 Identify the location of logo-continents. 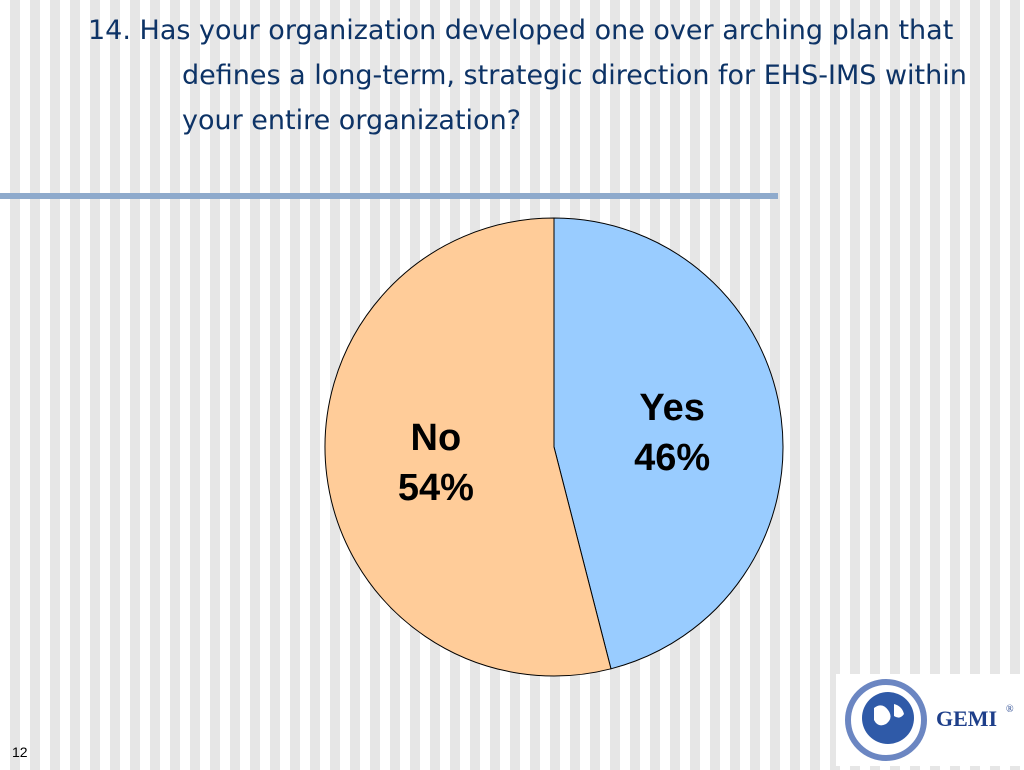
(889, 715).